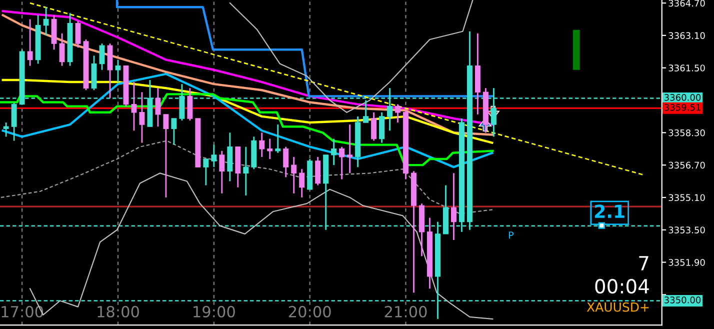 The width and height of the screenshot is (714, 329). What do you see at coordinates (686, 198) in the screenshot?
I see `y-tick-label: 3355.10` at bounding box center [686, 198].